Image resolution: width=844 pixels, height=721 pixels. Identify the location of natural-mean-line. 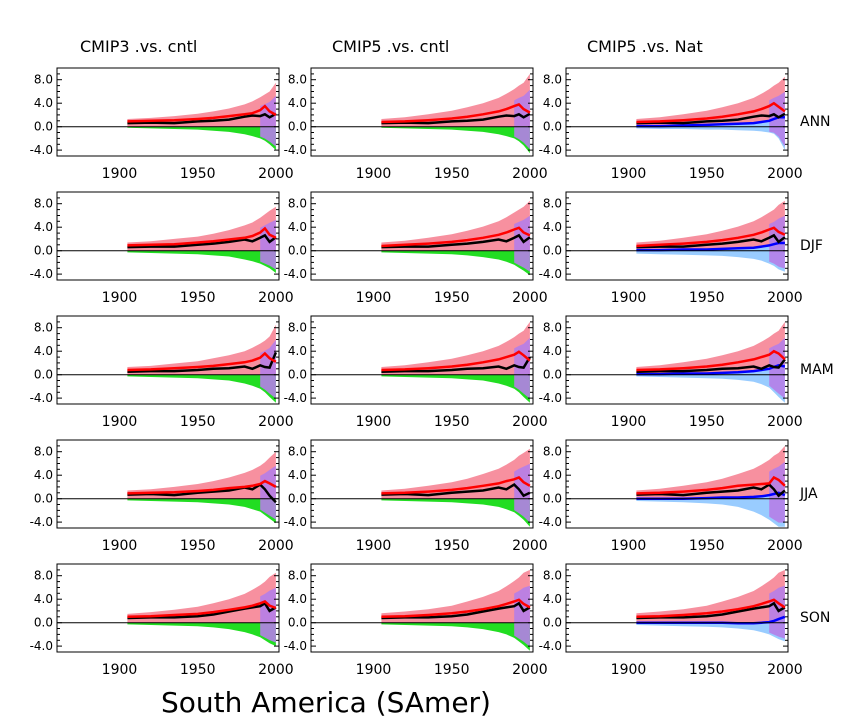
(710, 122).